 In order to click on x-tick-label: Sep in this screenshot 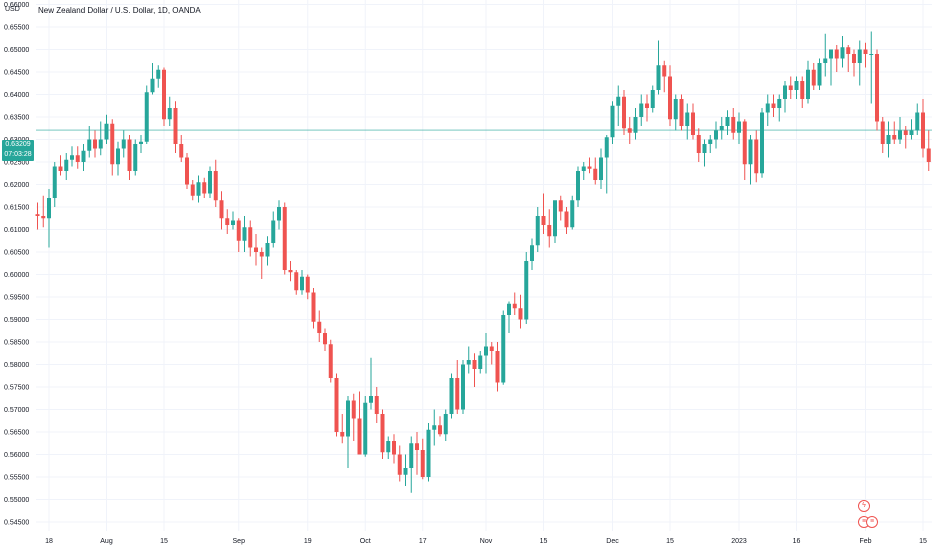, I will do `click(239, 541)`.